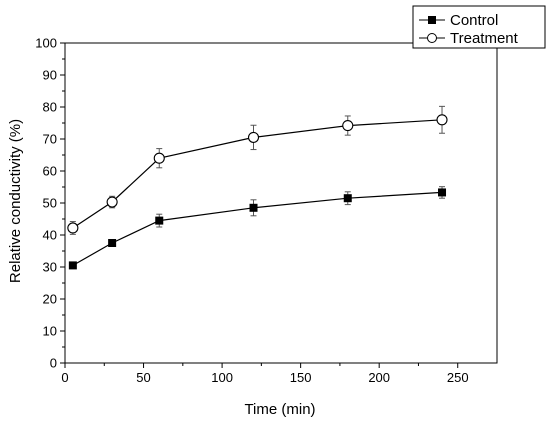 This screenshot has height=422, width=550. What do you see at coordinates (53, 363) in the screenshot?
I see `y-tick-label: 0` at bounding box center [53, 363].